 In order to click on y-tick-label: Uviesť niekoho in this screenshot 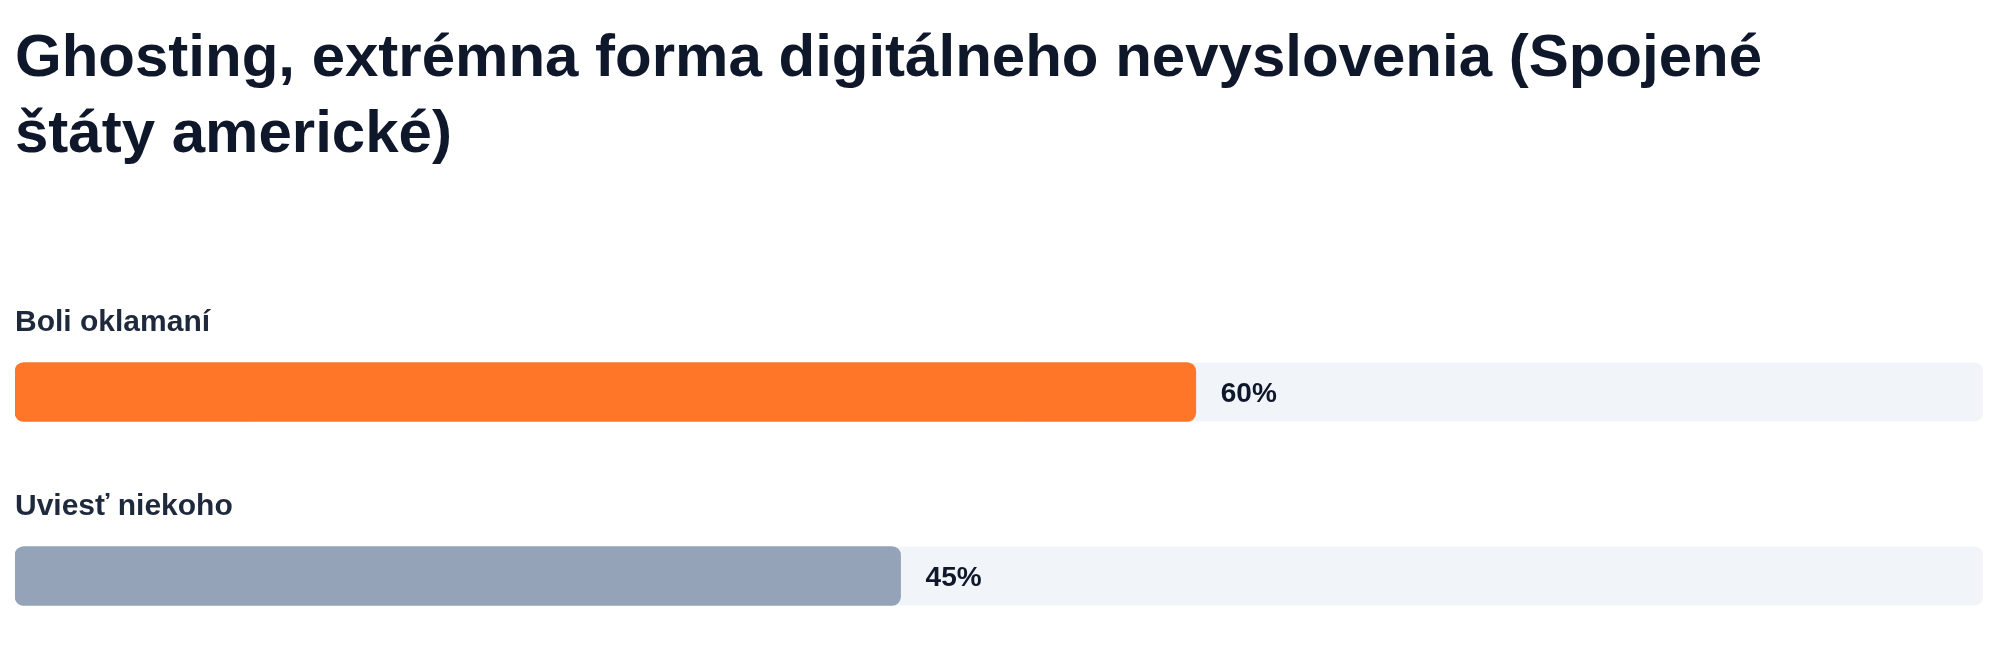, I will do `click(124, 504)`.